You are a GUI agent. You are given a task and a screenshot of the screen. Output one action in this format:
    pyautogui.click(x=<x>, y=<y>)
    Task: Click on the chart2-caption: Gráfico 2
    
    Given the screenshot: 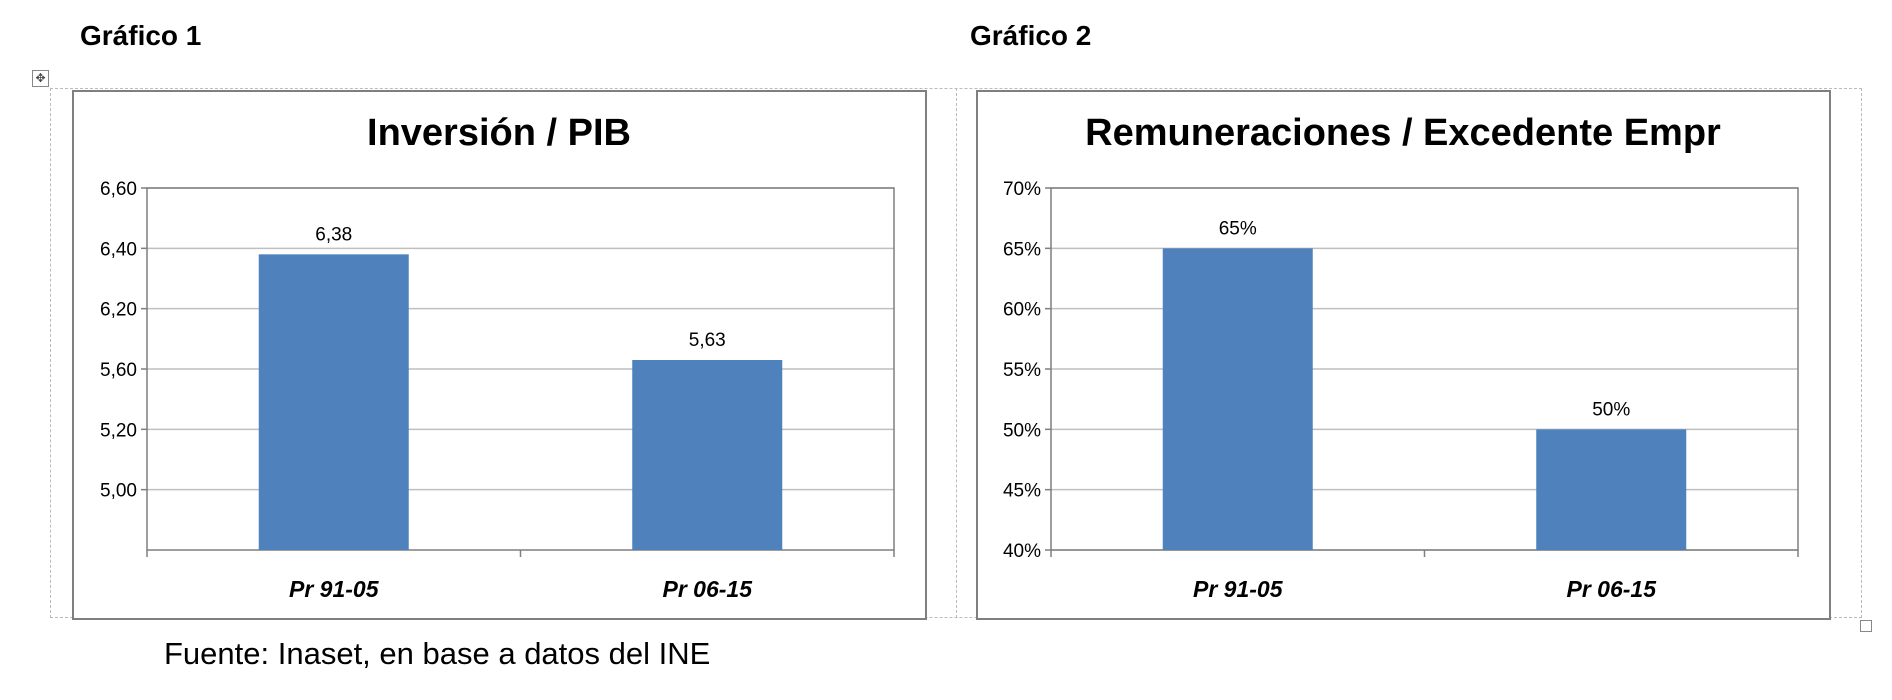 What is the action you would take?
    pyautogui.click(x=1031, y=35)
    